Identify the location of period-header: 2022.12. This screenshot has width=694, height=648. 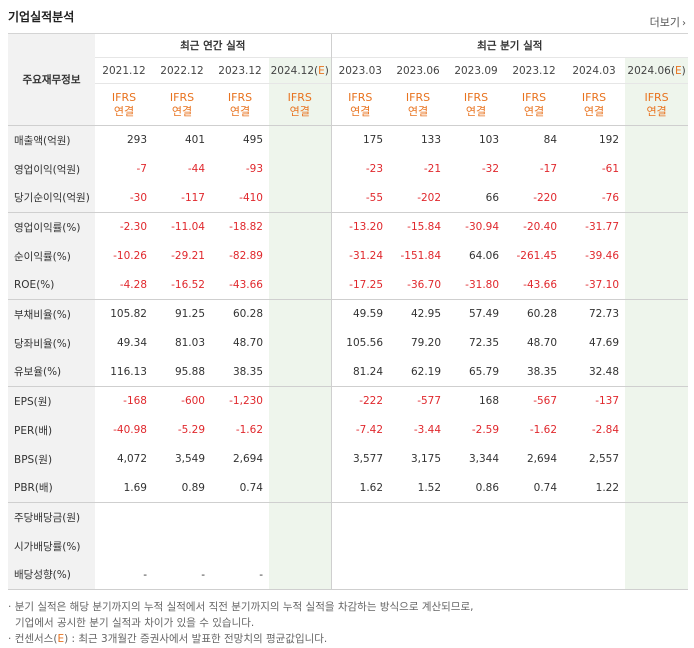
(182, 70).